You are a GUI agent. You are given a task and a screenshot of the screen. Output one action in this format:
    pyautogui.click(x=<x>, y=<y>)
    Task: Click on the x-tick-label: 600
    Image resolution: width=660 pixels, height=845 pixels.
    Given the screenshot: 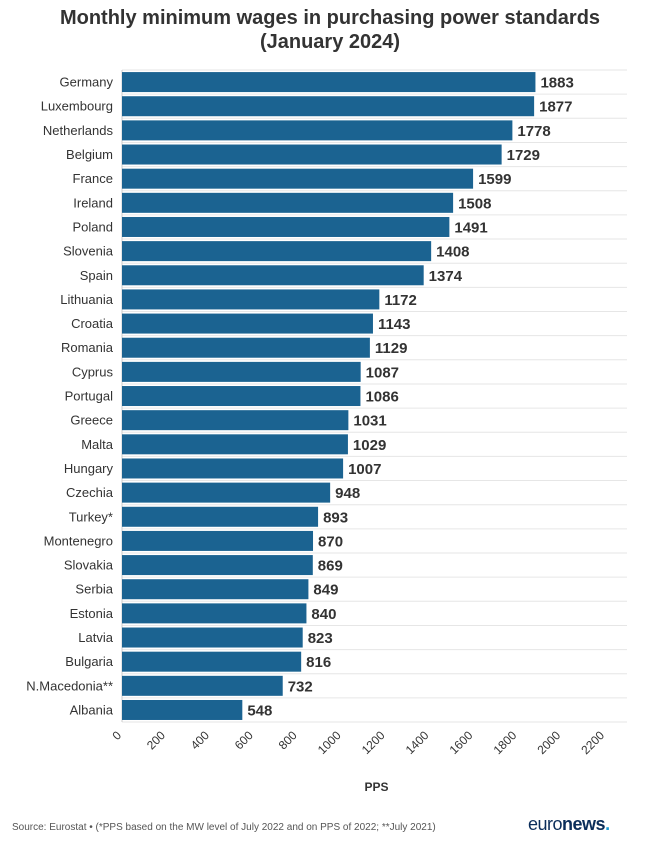 What is the action you would take?
    pyautogui.click(x=244, y=740)
    